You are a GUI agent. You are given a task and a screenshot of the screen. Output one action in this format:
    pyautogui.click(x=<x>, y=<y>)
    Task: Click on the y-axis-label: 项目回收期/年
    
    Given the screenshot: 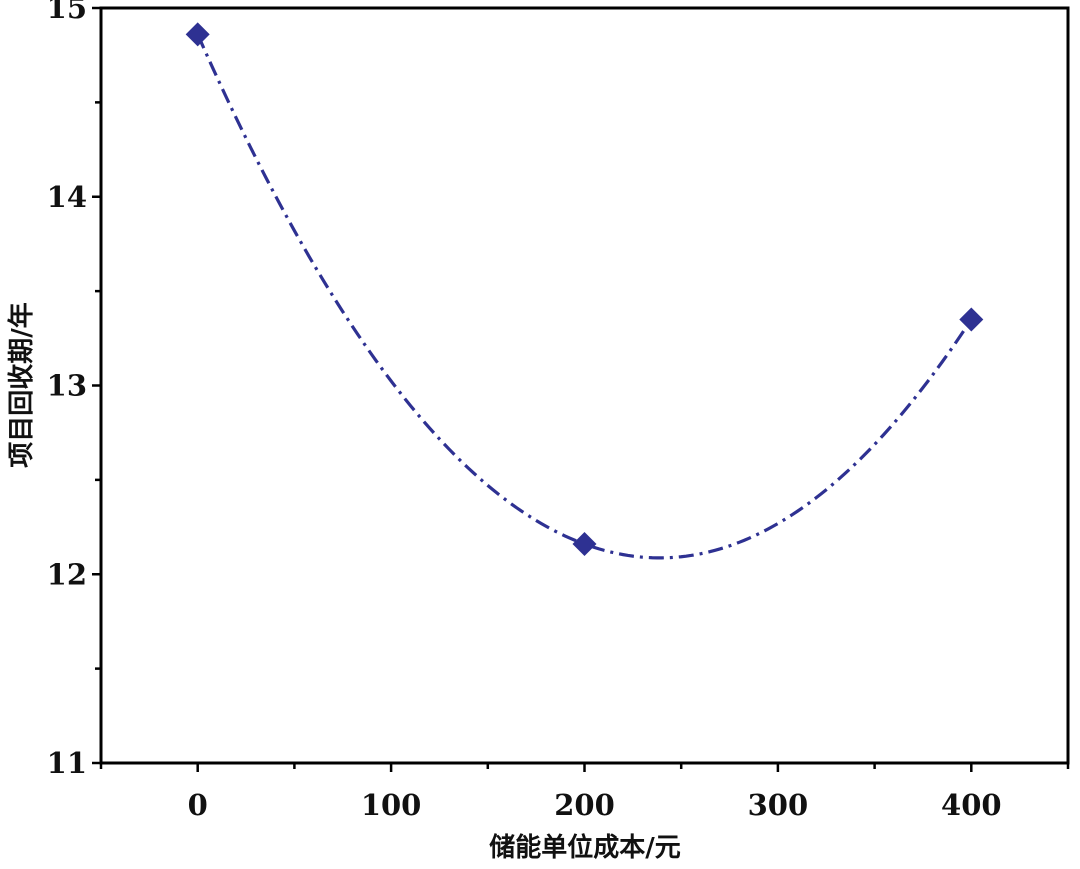 What is the action you would take?
    pyautogui.click(x=21, y=385)
    